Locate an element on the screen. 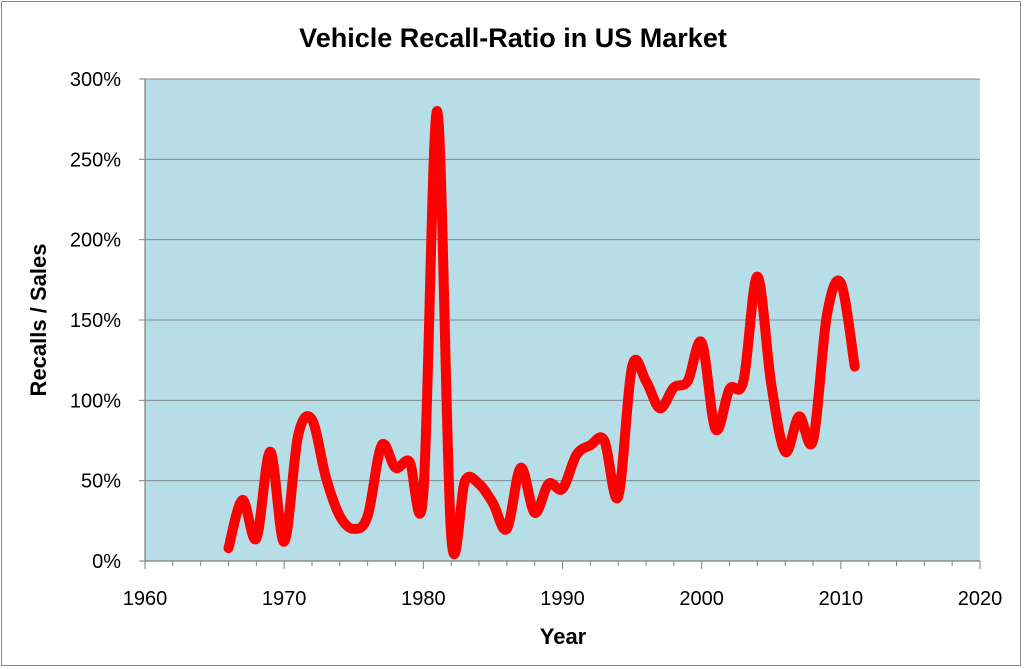 Image resolution: width=1024 pixels, height=669 pixels. data-point-1987 is located at coordinates (521, 468).